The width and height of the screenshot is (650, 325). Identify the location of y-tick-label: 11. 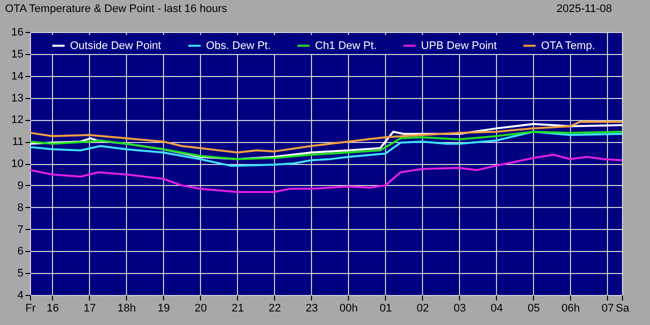
(18, 142).